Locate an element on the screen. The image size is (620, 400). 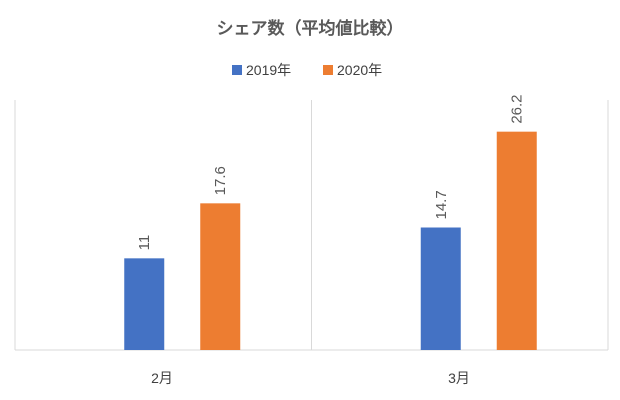
x-tick-label-feb: 2月 is located at coordinates (162, 378).